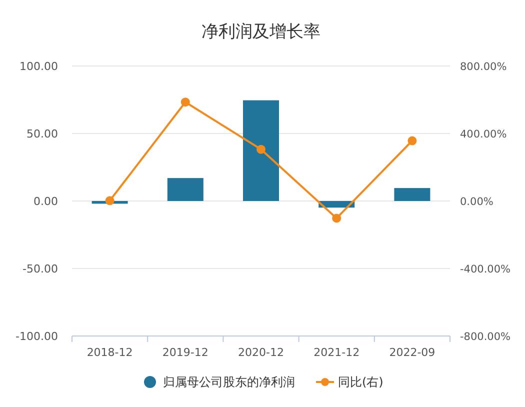 The image size is (525, 407). Describe the element at coordinates (412, 352) in the screenshot. I see `x-tick-label: 2022-09` at that location.